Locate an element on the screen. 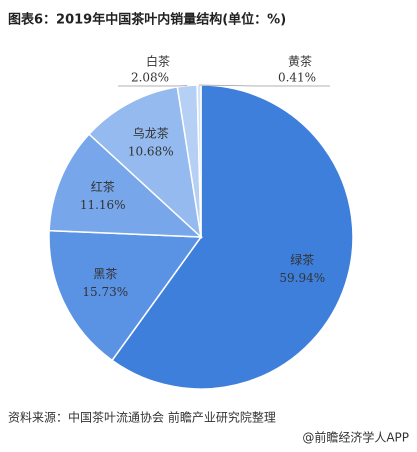  data-label-name: 白茶 is located at coordinates (158, 61).